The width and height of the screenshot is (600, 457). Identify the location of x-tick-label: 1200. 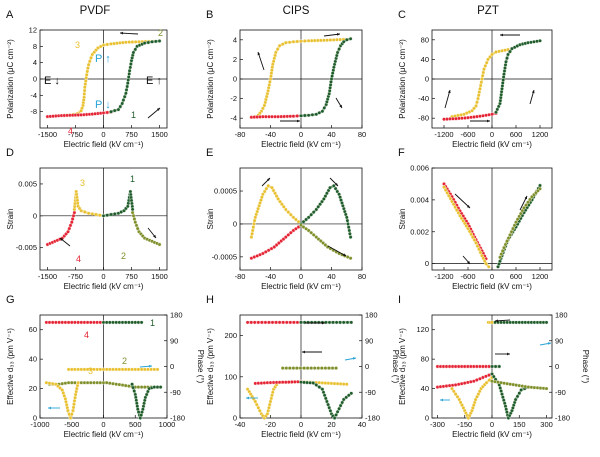
(540, 276).